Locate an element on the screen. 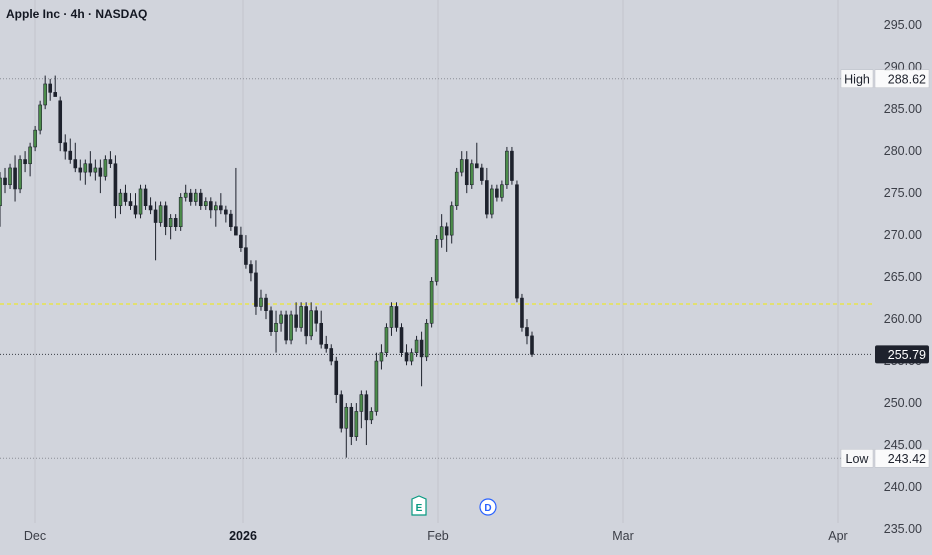  time-axis: Dec 2026 Feb Mar Apr is located at coordinates (436, 536).